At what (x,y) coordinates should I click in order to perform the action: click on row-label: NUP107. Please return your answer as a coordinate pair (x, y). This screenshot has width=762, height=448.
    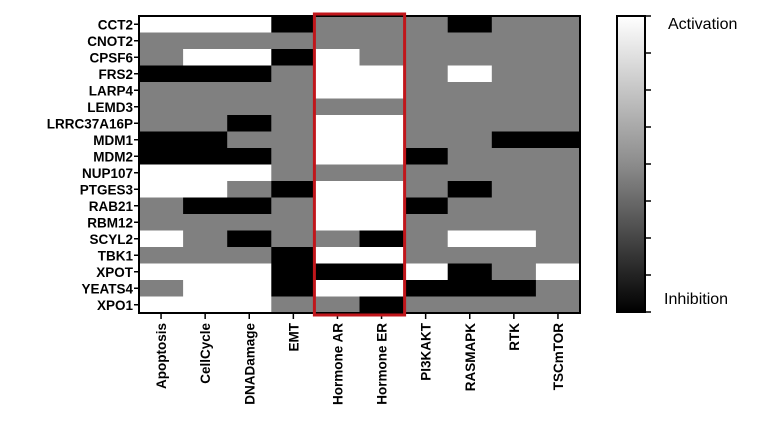
    Looking at the image, I should click on (107, 173).